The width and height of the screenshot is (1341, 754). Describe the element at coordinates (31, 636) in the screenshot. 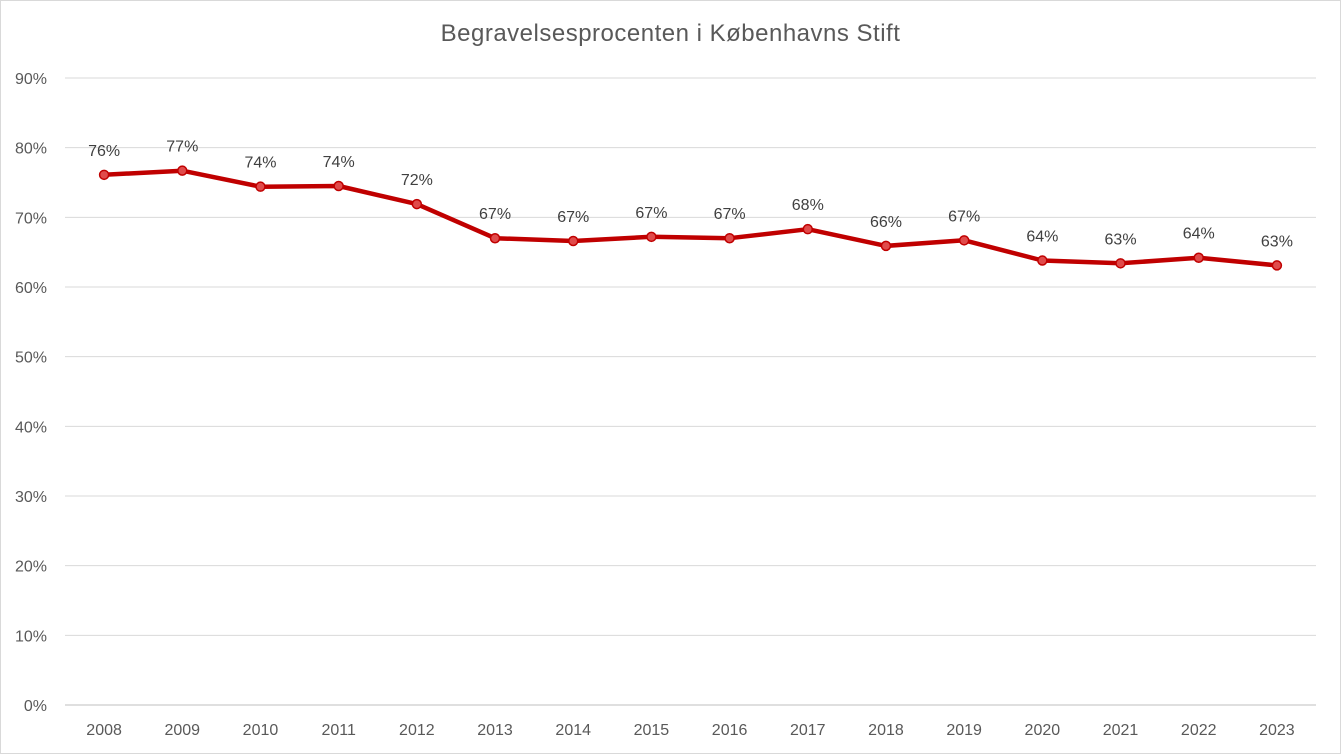

I see `y-tick-label: 10%` at that location.